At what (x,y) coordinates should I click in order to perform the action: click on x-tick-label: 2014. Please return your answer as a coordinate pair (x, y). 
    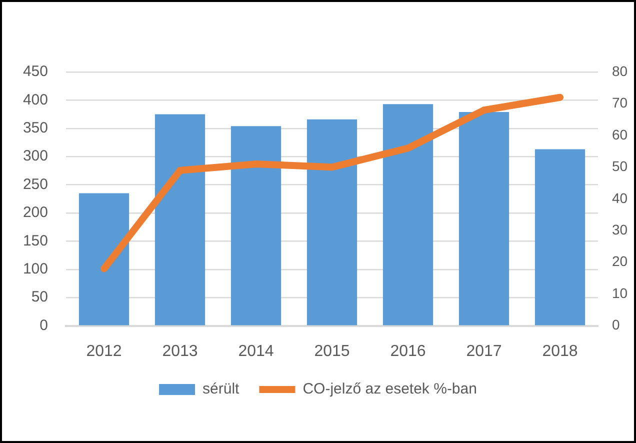
    Looking at the image, I should click on (256, 351).